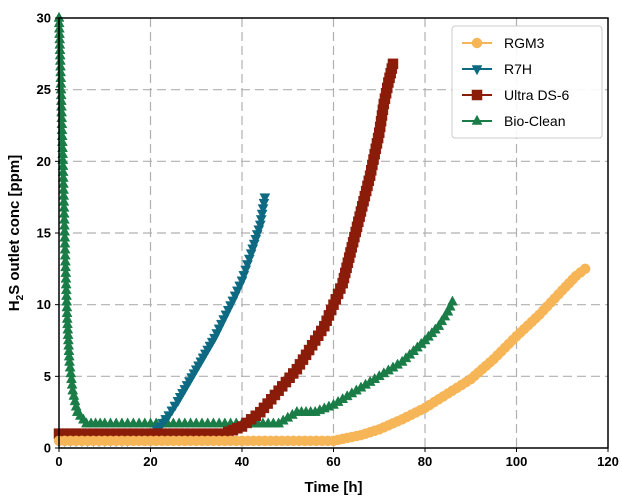  Describe the element at coordinates (58, 461) in the screenshot. I see `x-tick-label: 0` at that location.